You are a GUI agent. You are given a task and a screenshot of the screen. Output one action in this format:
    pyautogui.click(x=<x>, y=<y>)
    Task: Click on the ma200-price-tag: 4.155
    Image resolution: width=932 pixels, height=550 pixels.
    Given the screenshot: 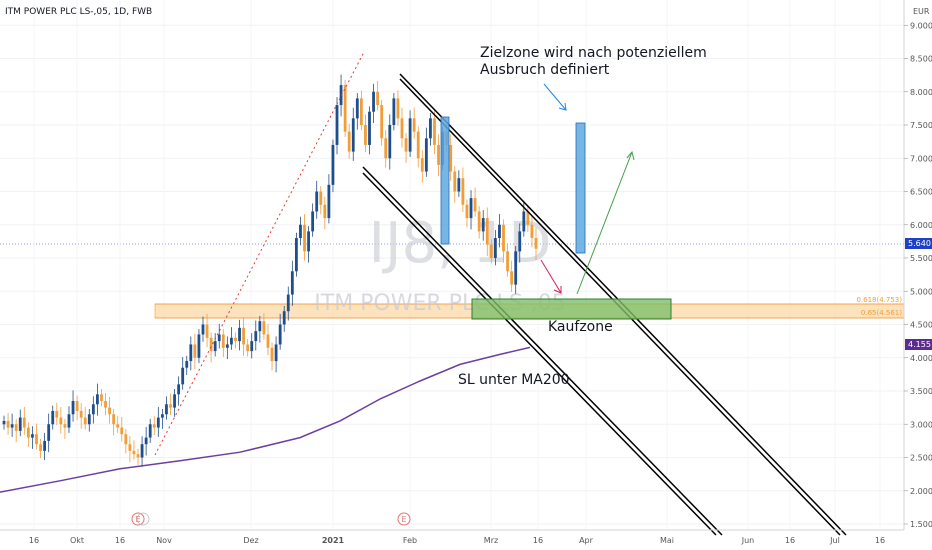 What is the action you would take?
    pyautogui.click(x=918, y=344)
    